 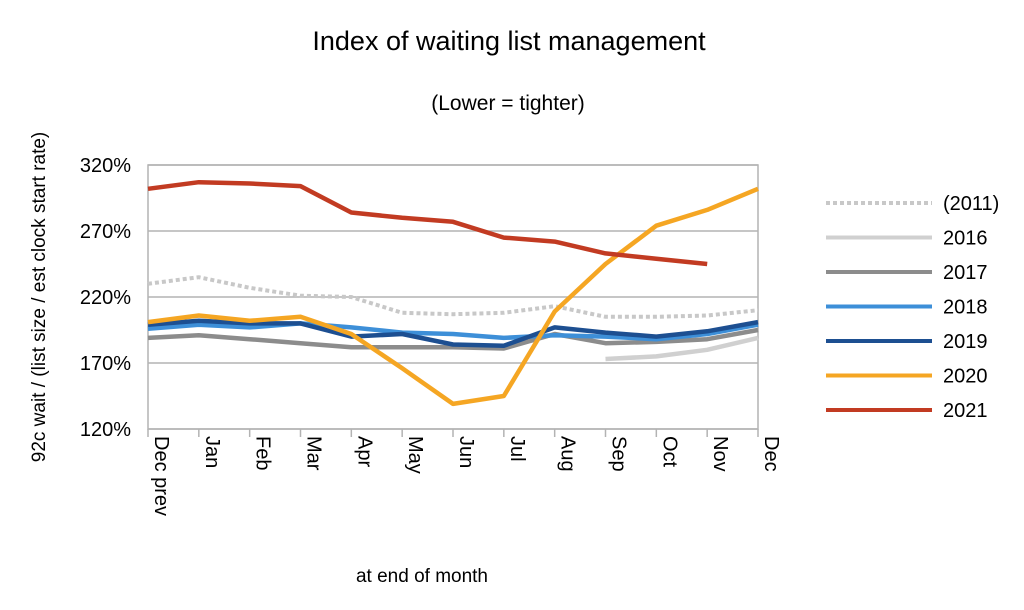 I want to click on series-line-2017, so click(x=453, y=339).